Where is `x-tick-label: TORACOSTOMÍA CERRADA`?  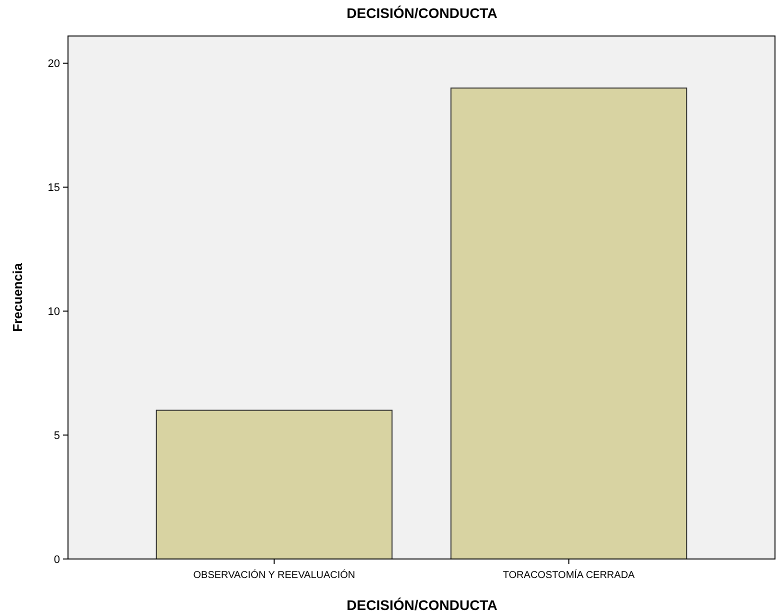
x-tick-label: TORACOSTOMÍA CERRADA is located at coordinates (569, 575).